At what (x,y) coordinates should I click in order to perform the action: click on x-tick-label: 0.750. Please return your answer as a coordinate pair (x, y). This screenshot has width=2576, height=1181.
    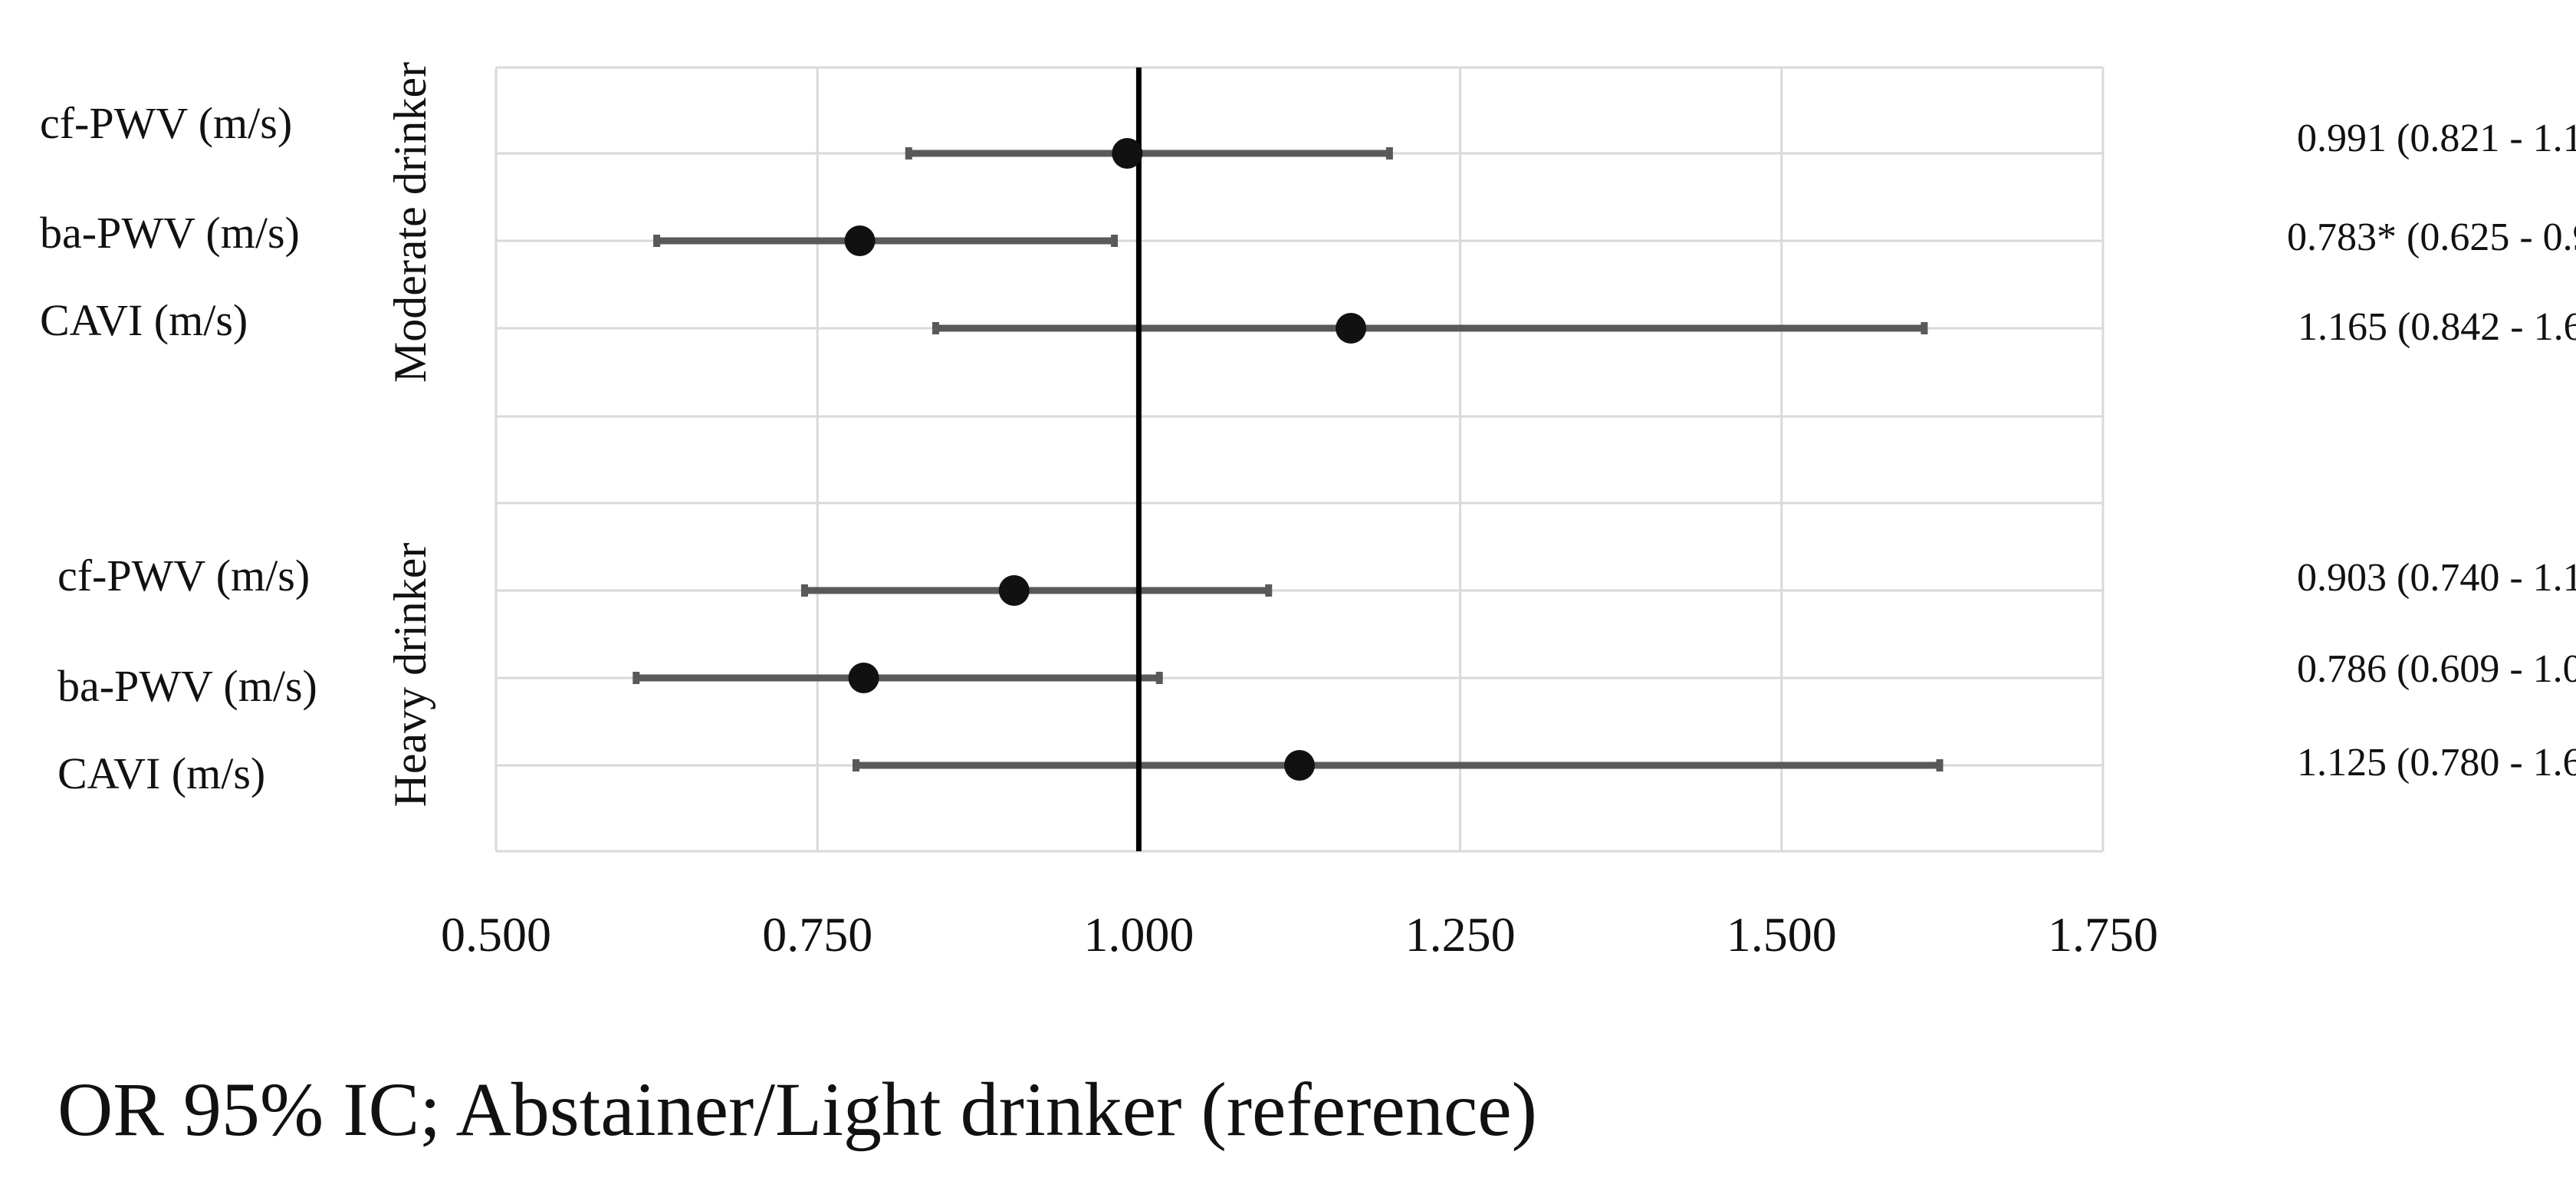
    Looking at the image, I should click on (817, 934).